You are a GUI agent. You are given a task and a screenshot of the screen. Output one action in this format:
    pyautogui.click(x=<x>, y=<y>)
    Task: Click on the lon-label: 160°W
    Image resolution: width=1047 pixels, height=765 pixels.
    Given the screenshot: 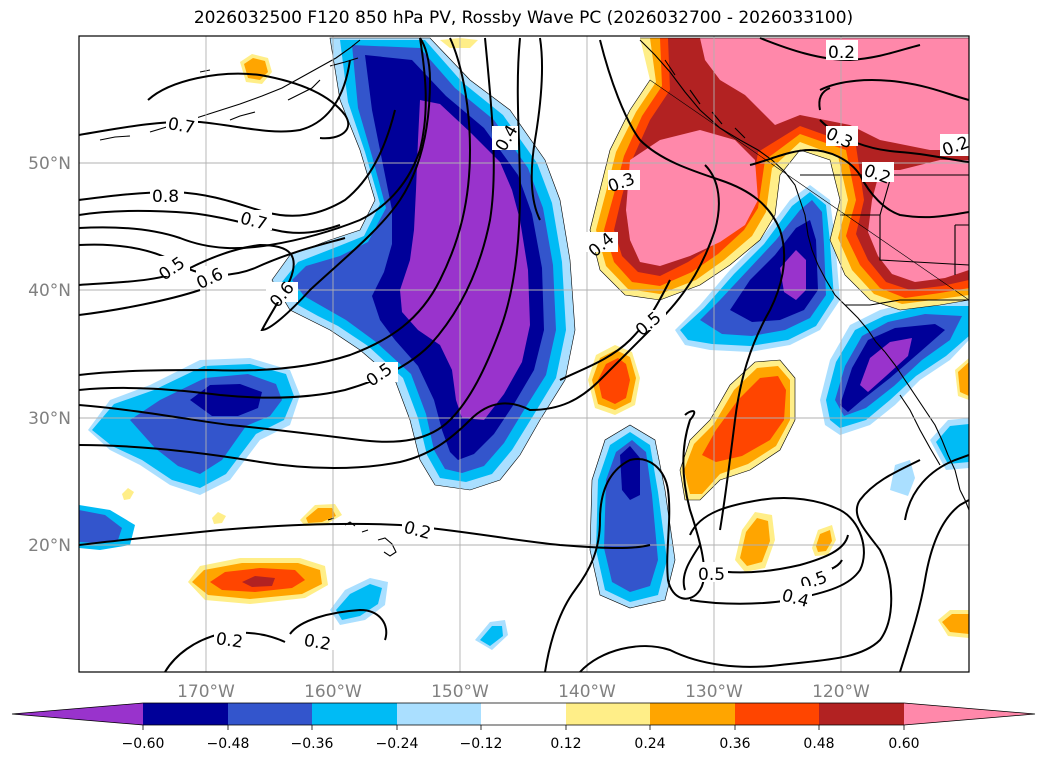 What is the action you would take?
    pyautogui.click(x=333, y=692)
    